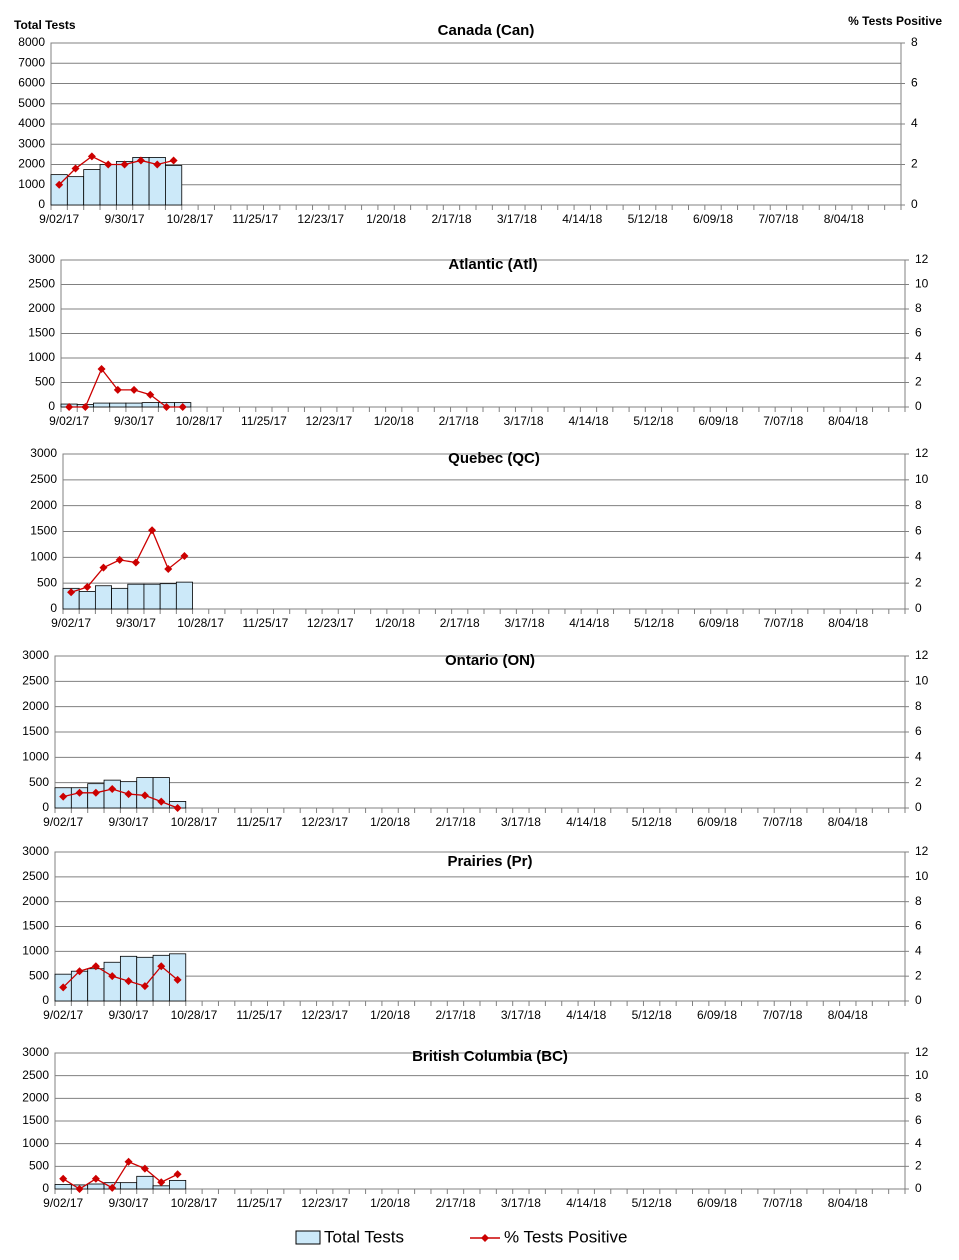  I want to click on x-tick-label: 9/02/17, so click(63, 1015).